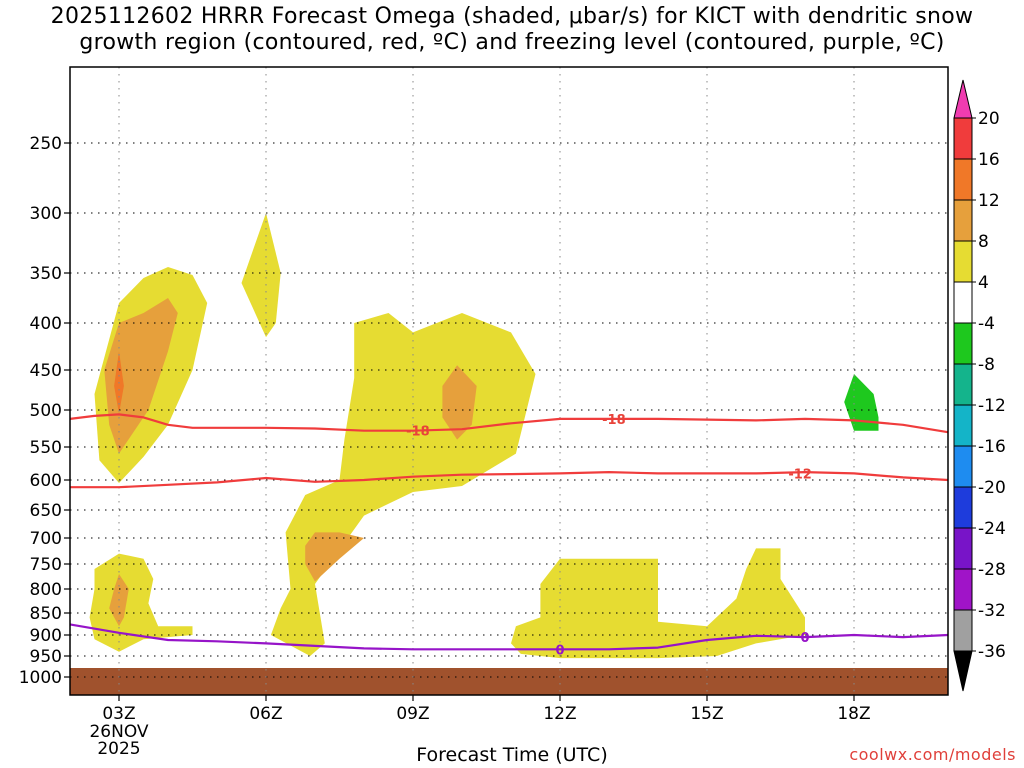  I want to click on y-tick-label-500: 500, so click(46, 411).